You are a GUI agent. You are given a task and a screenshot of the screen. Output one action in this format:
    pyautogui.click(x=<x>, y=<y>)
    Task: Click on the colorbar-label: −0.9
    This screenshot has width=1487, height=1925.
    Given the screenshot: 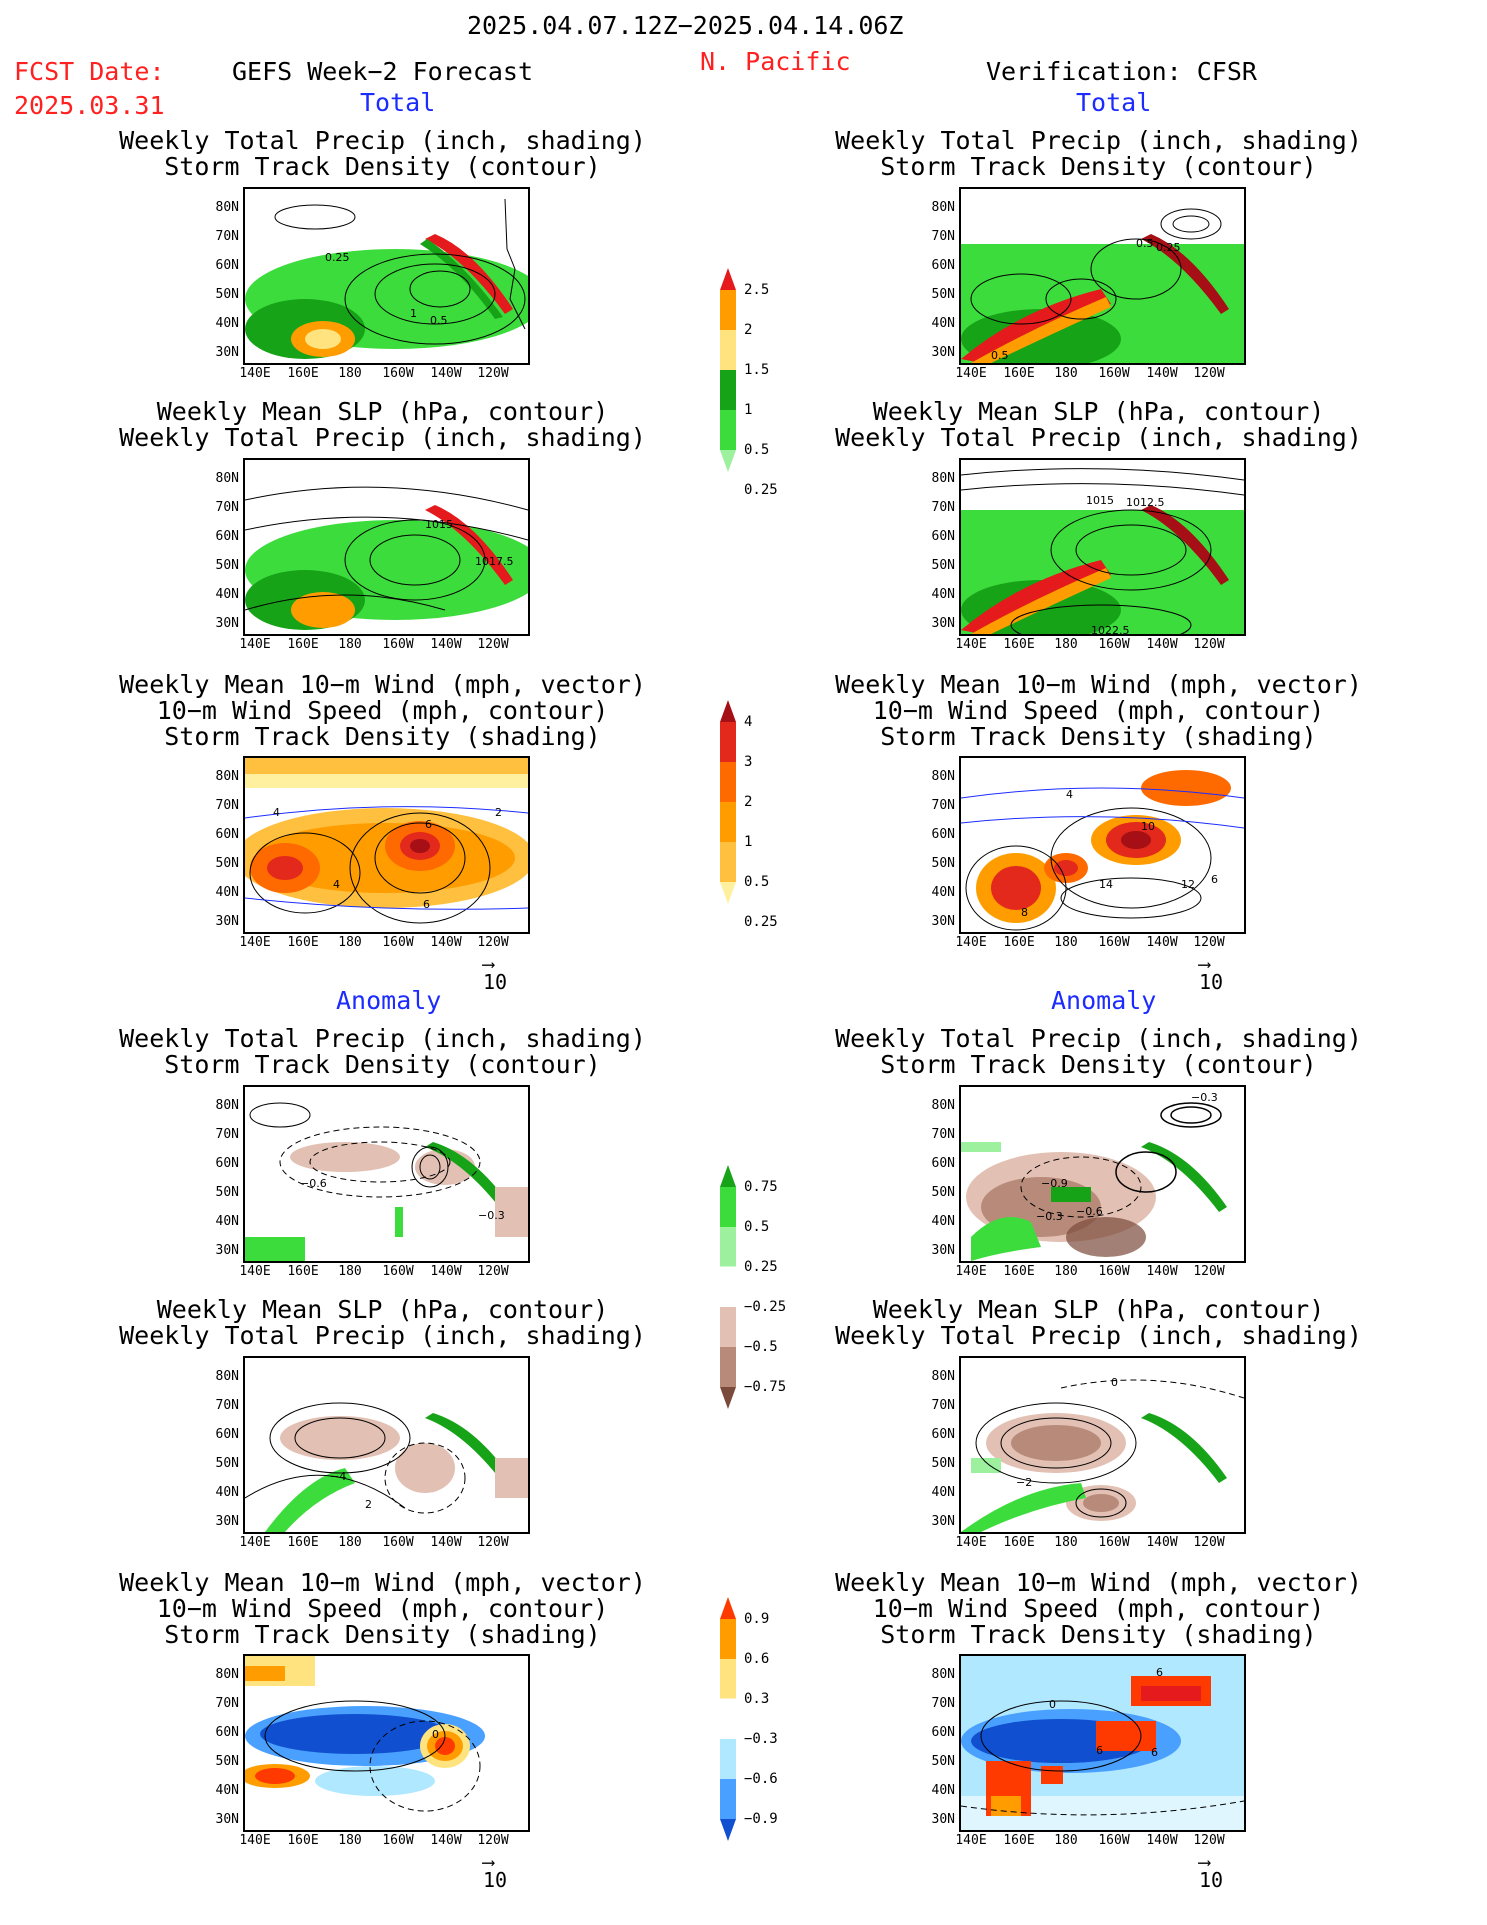 What is the action you would take?
    pyautogui.click(x=761, y=1819)
    